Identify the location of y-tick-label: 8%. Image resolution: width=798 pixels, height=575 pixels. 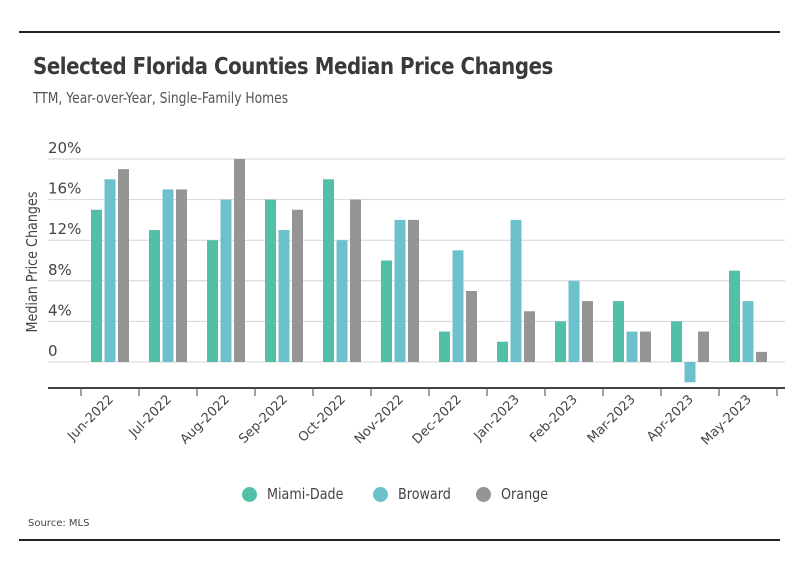
(60, 270).